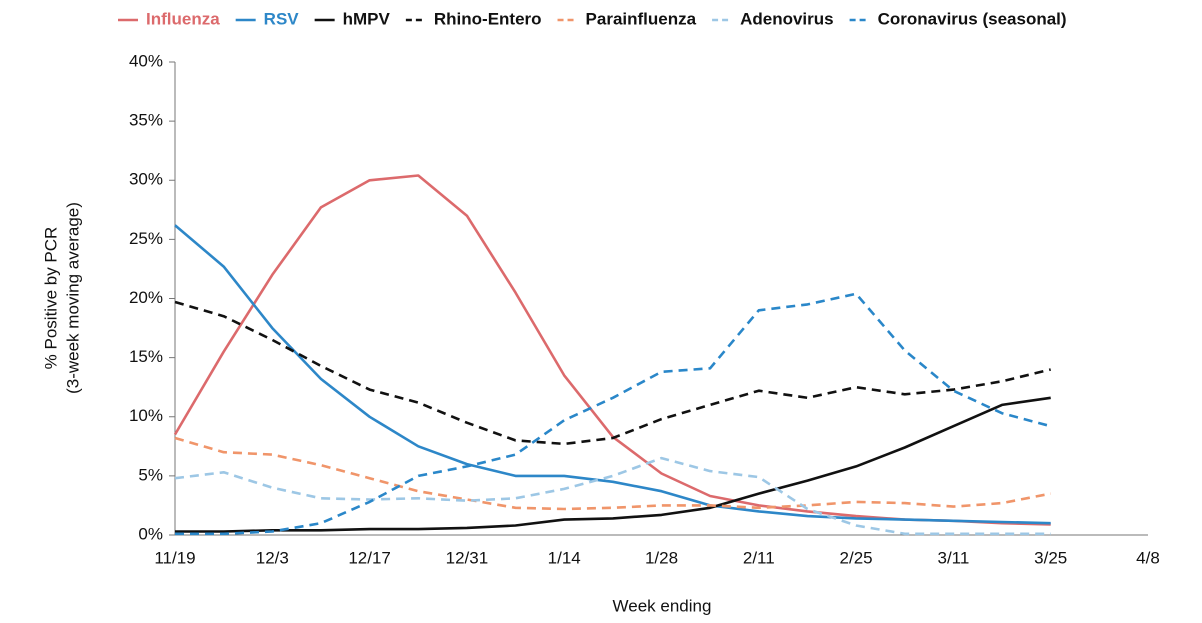 The width and height of the screenshot is (1202, 623). Describe the element at coordinates (1050, 557) in the screenshot. I see `x-tick-label: 3/25` at that location.